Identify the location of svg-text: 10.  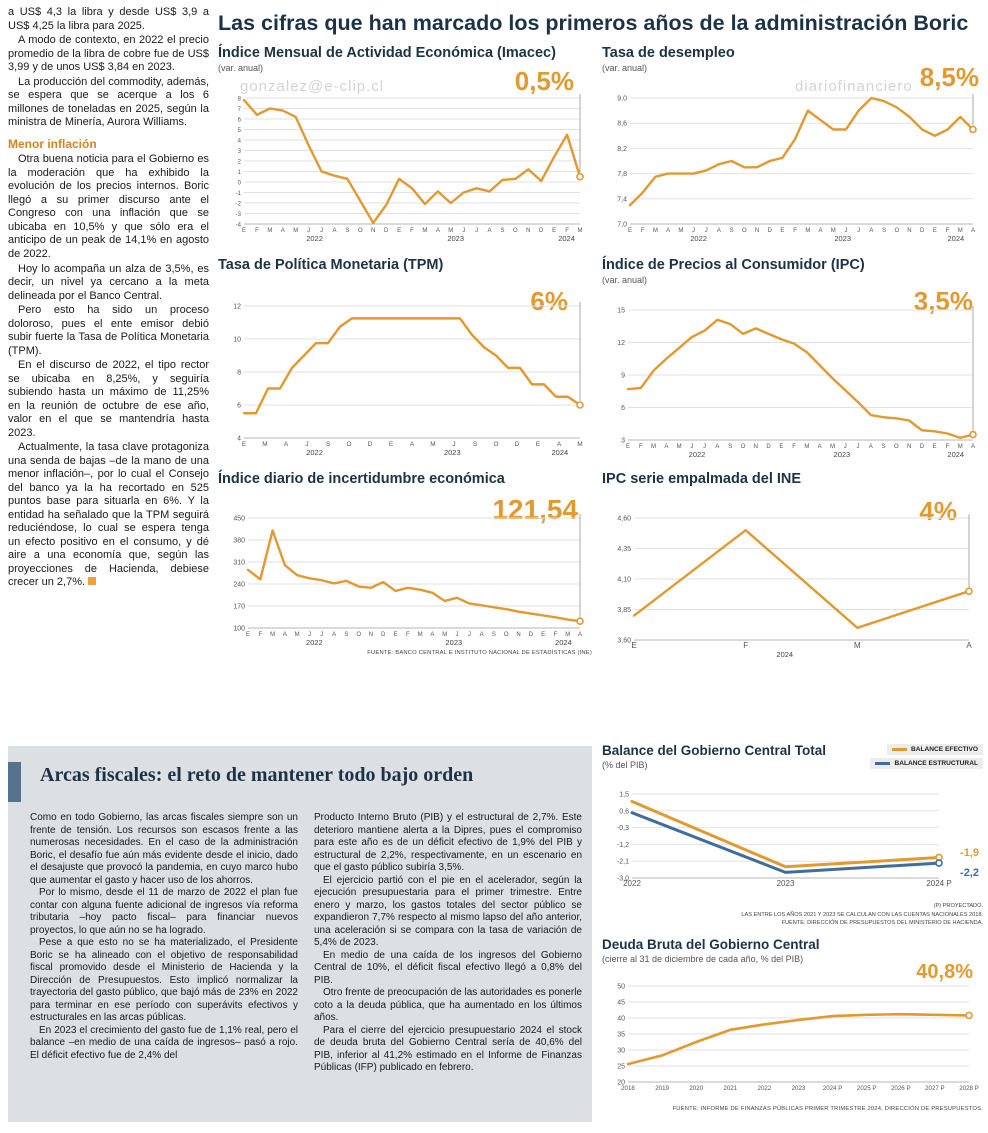
(237, 340).